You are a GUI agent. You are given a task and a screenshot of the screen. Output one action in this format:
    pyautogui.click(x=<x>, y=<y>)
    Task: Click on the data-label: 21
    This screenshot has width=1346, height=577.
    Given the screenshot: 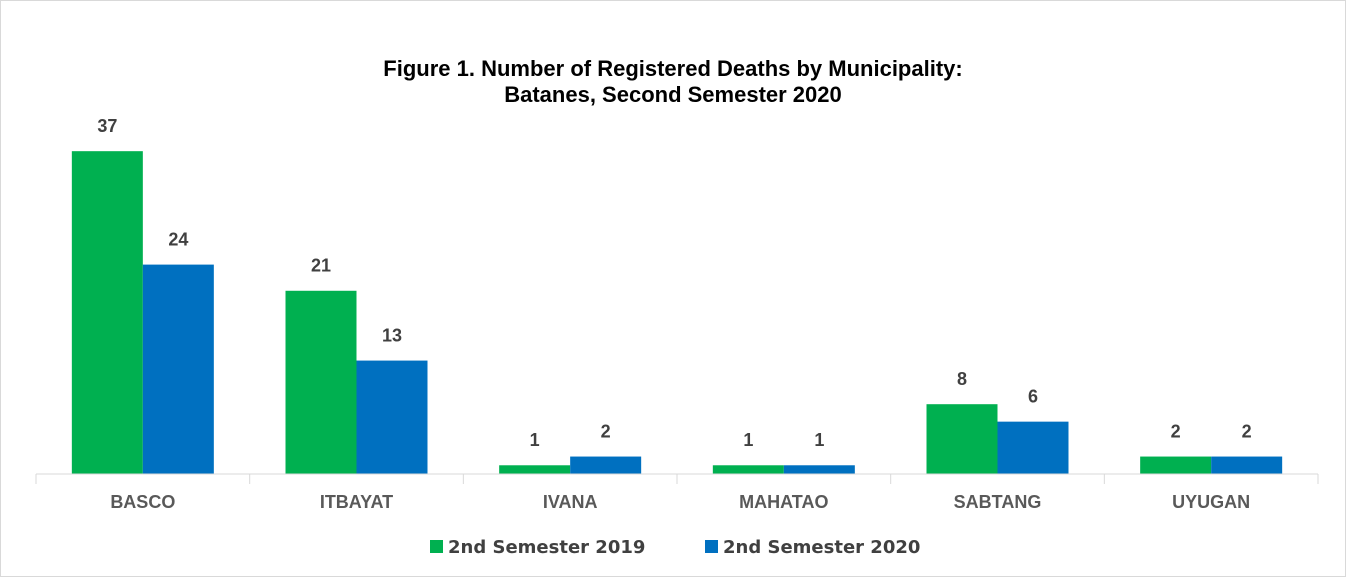 What is the action you would take?
    pyautogui.click(x=321, y=266)
    